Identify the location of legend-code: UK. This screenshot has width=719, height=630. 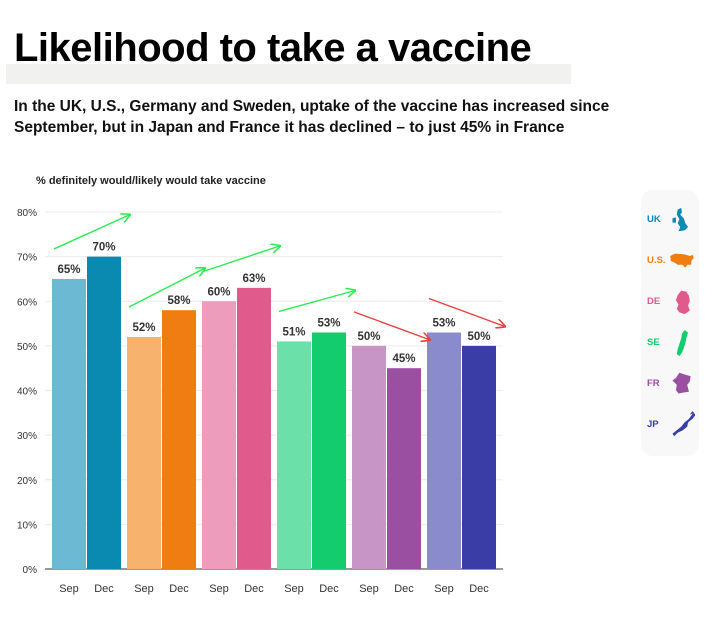
(654, 219).